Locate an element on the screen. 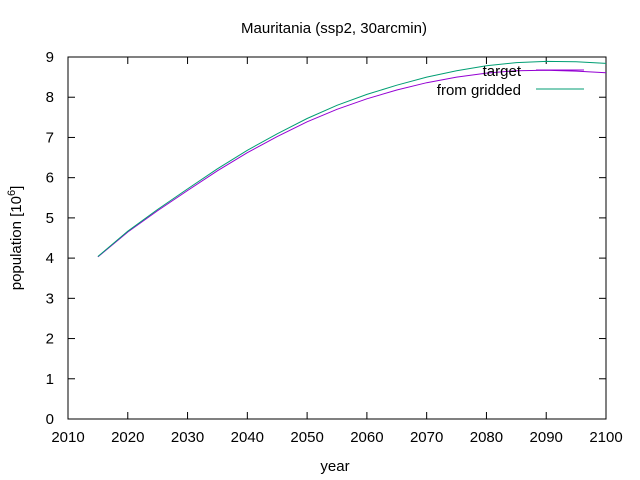 The width and height of the screenshot is (640, 480). y-tick-label: 3 is located at coordinates (50, 298).